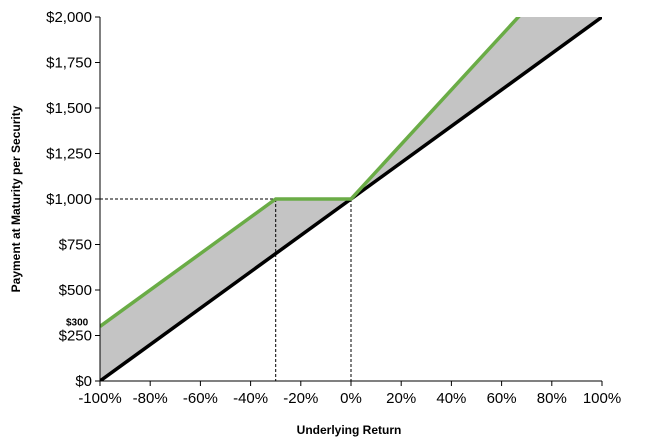  What do you see at coordinates (69, 17) in the screenshot?
I see `y-tick-label: $2,000` at bounding box center [69, 17].